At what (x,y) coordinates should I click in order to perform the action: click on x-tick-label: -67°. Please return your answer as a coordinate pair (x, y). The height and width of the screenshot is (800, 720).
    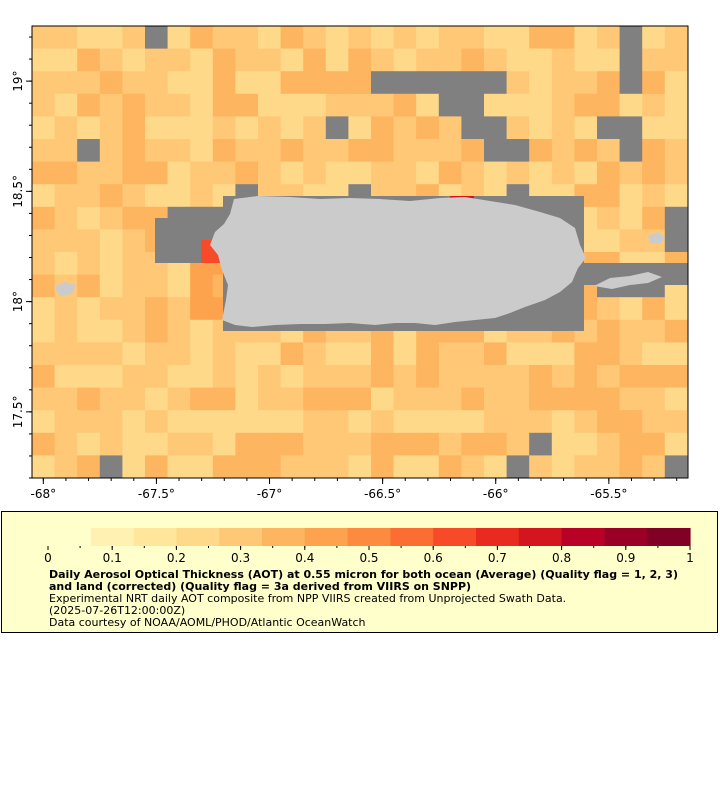
    Looking at the image, I should click on (270, 493).